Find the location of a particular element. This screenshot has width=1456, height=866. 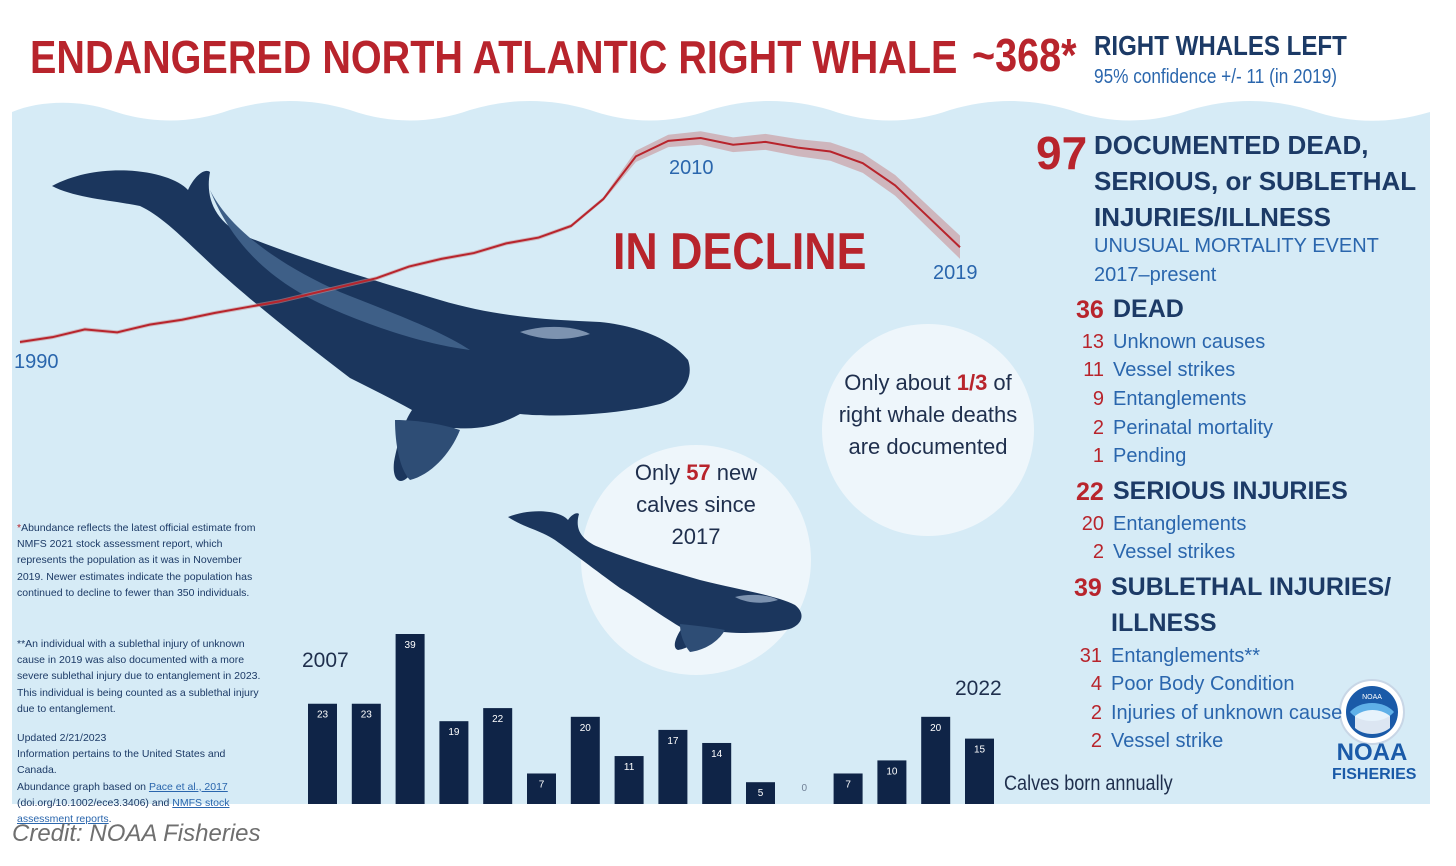

deaths-bubble is located at coordinates (928, 430).